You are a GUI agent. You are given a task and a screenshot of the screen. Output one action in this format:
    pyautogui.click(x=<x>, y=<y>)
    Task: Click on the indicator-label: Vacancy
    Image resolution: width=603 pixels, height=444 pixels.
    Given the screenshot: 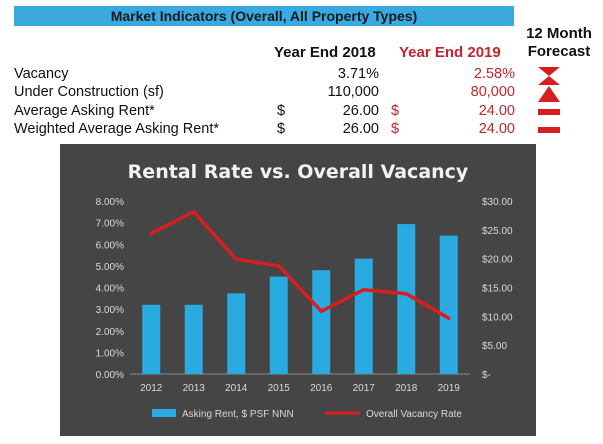 What is the action you would take?
    pyautogui.click(x=41, y=74)
    